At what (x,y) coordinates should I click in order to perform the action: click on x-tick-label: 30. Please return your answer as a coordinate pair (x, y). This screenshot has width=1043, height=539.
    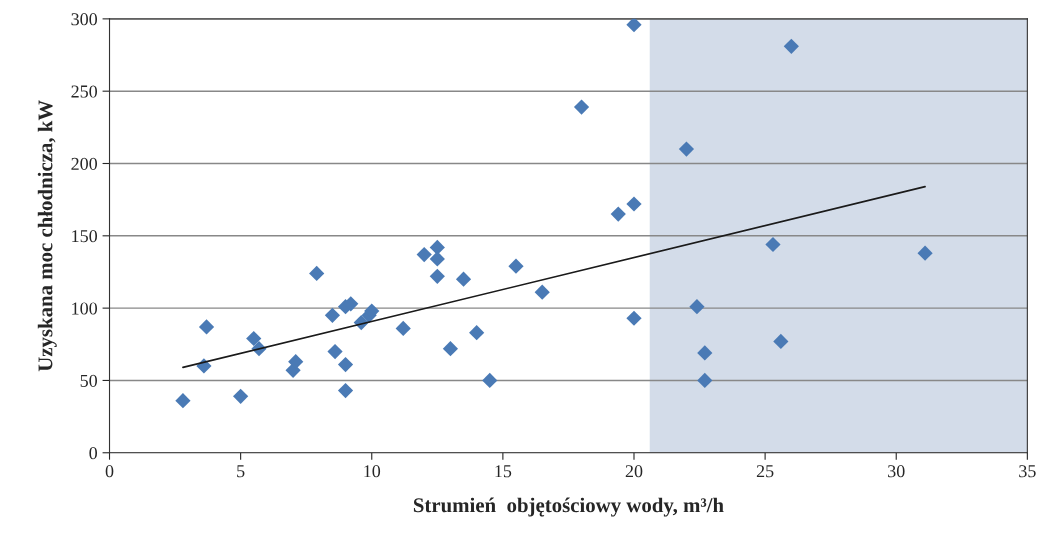
    Looking at the image, I should click on (896, 471).